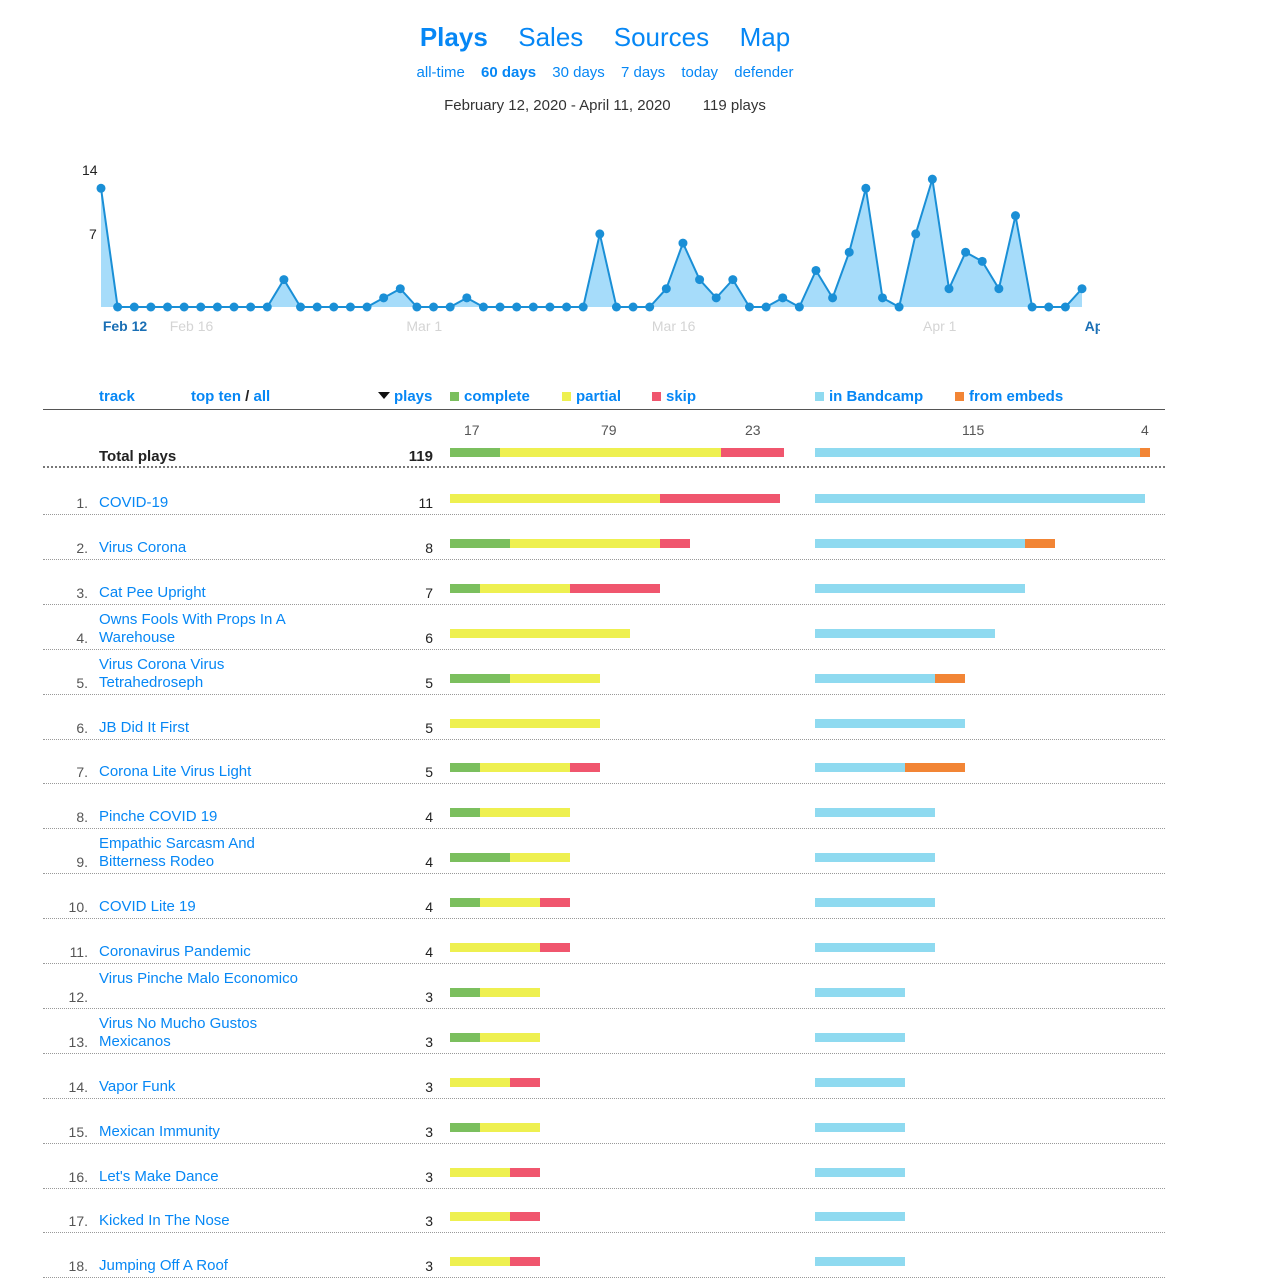  What do you see at coordinates (585, 768) in the screenshot?
I see `track-skip-bar` at bounding box center [585, 768].